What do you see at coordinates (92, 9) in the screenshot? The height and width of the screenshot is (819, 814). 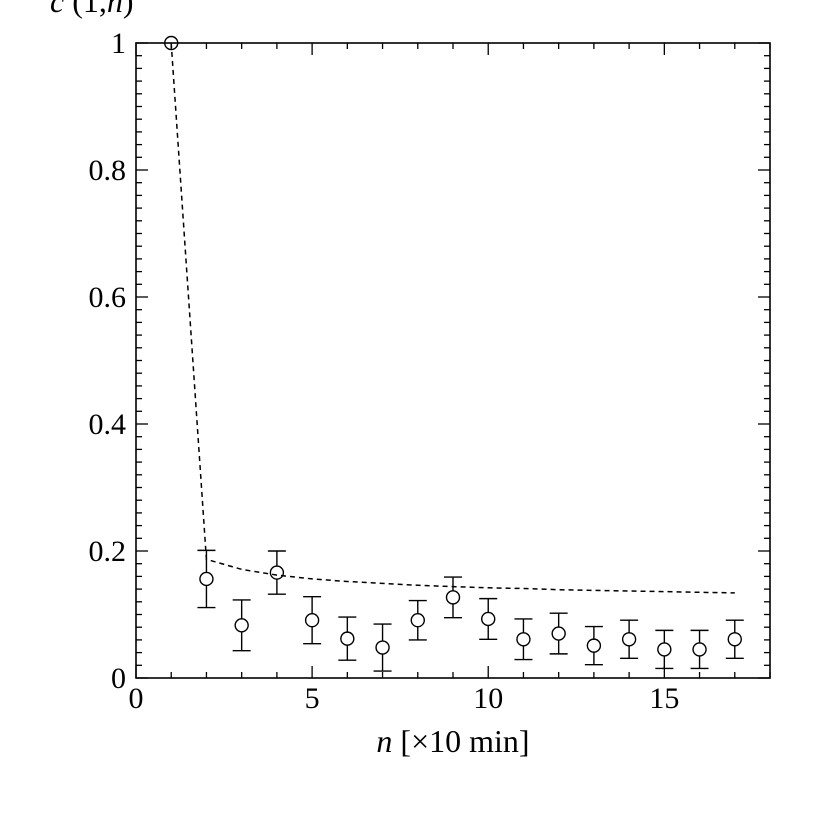 I see `y-axis-title: c (1,n)` at bounding box center [92, 9].